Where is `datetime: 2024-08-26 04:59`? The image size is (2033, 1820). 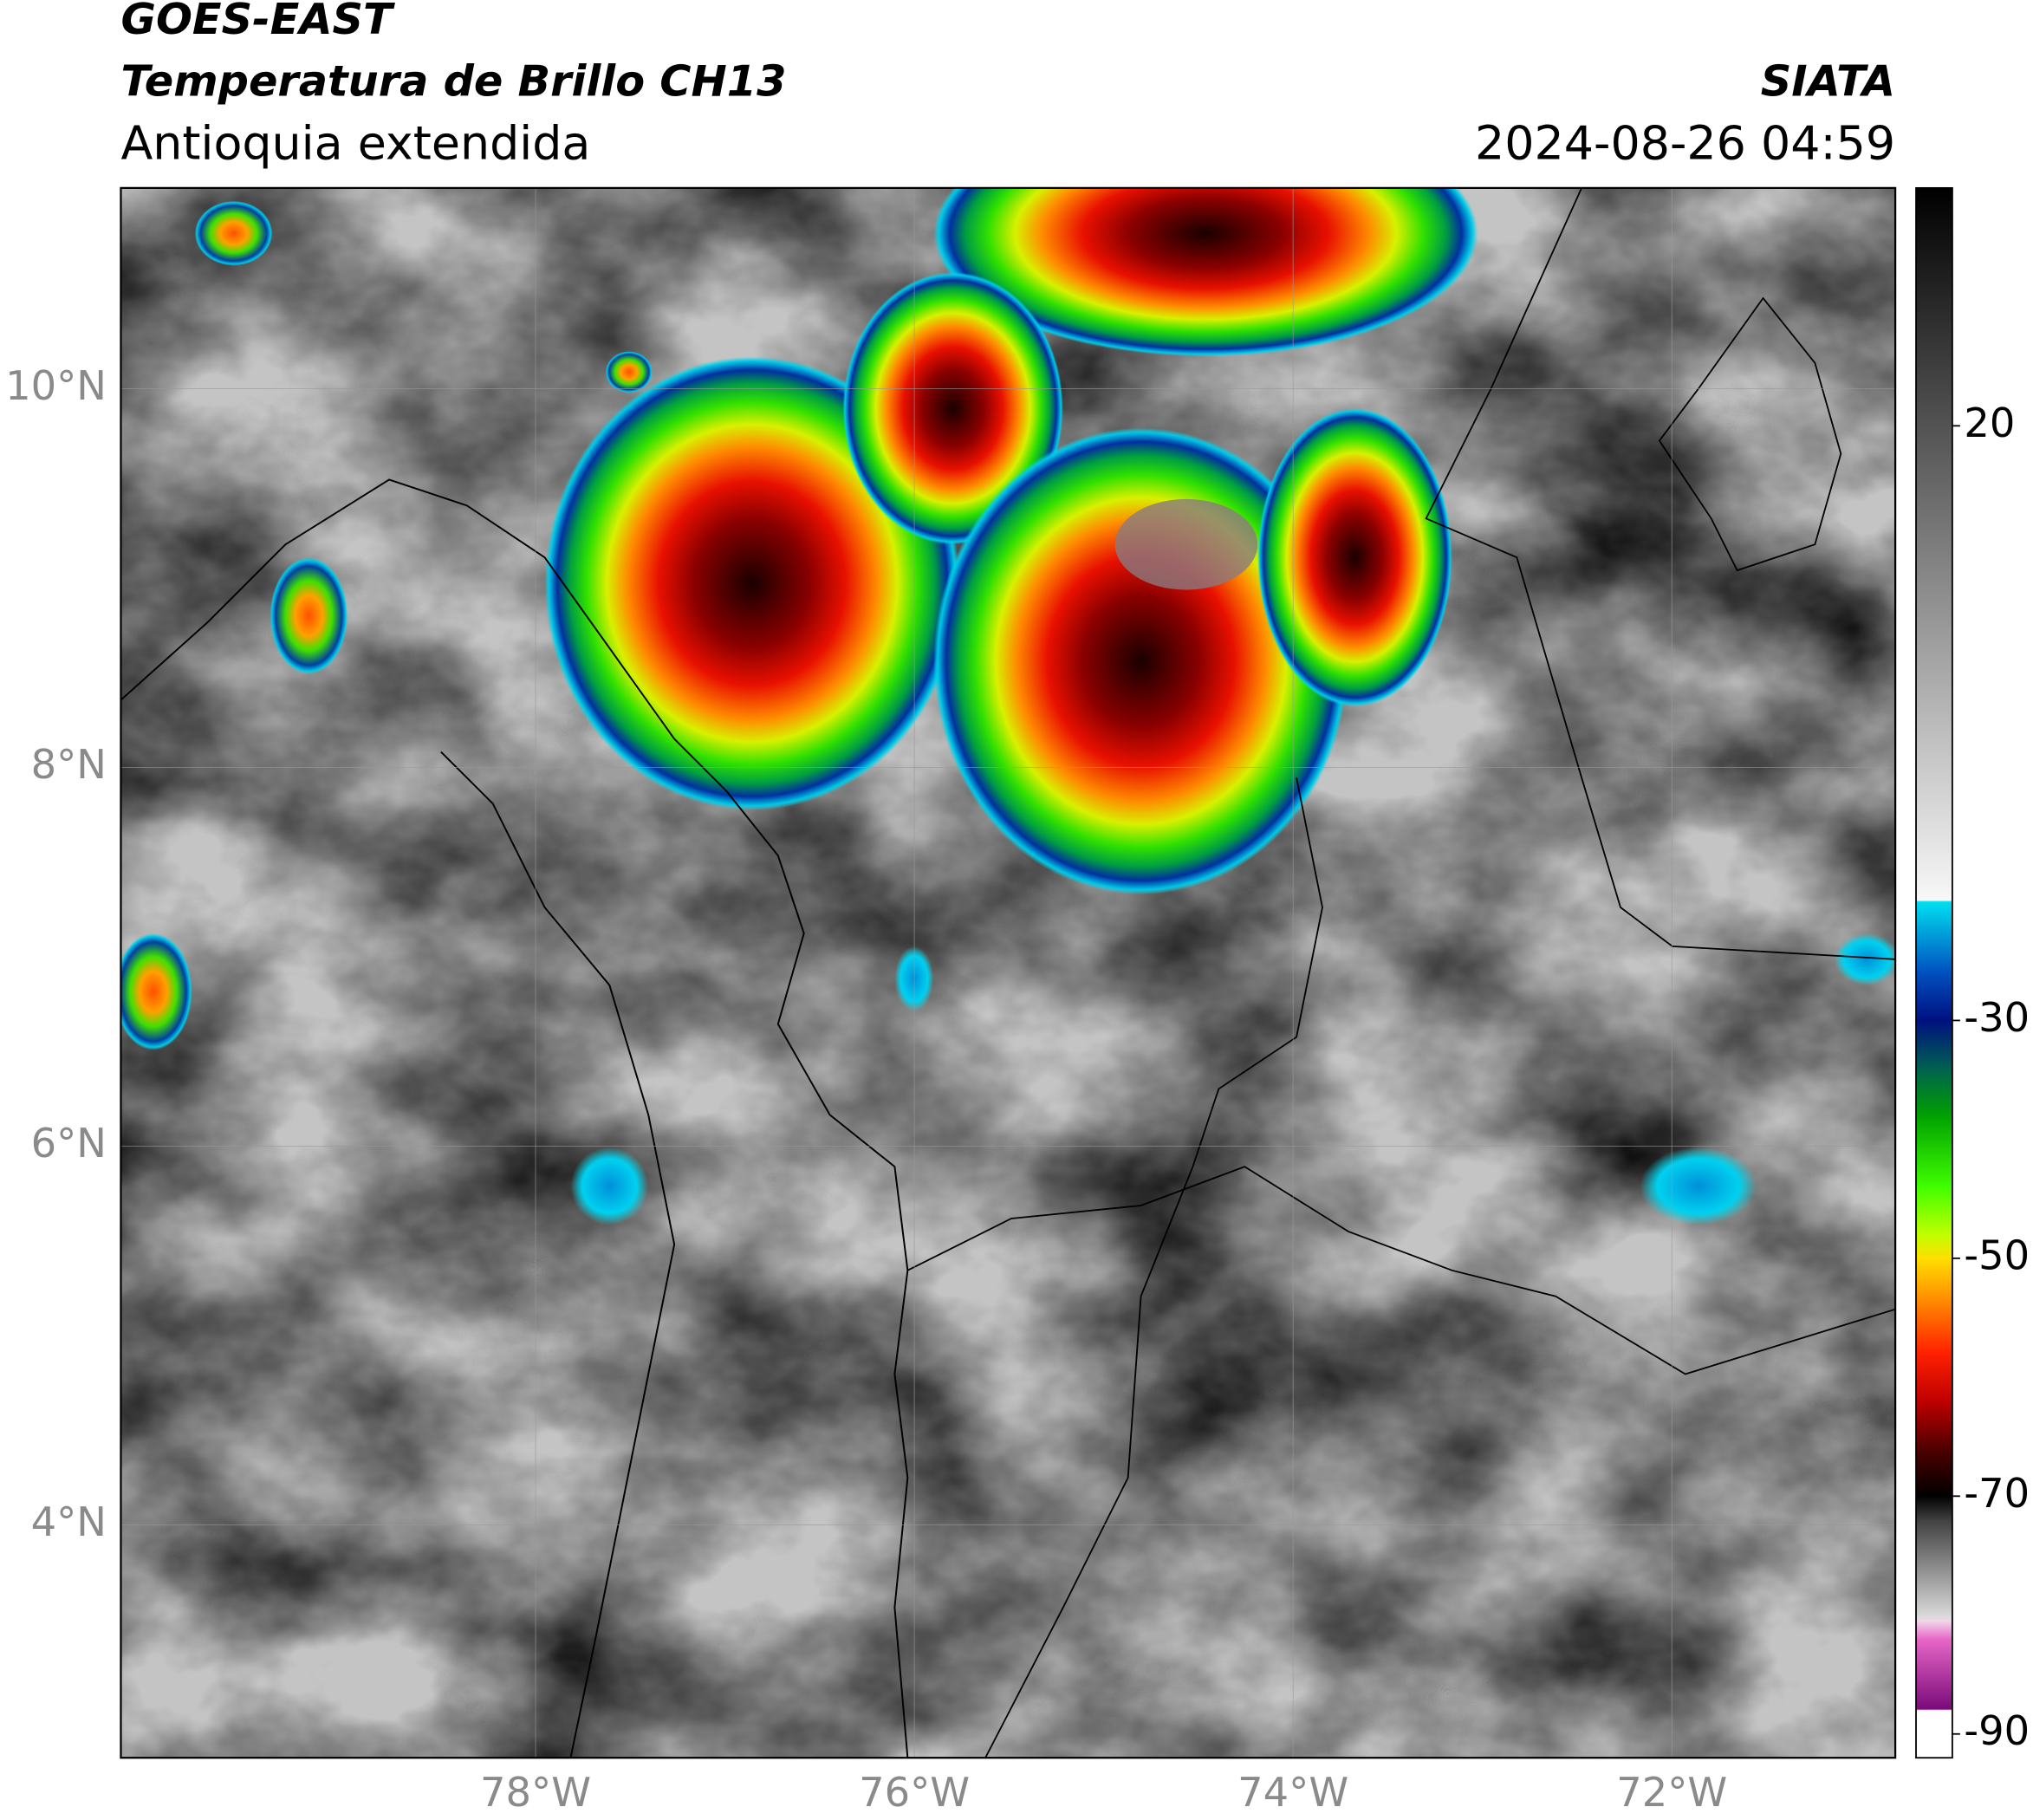
datetime: 2024-08-26 04:59 is located at coordinates (1685, 143).